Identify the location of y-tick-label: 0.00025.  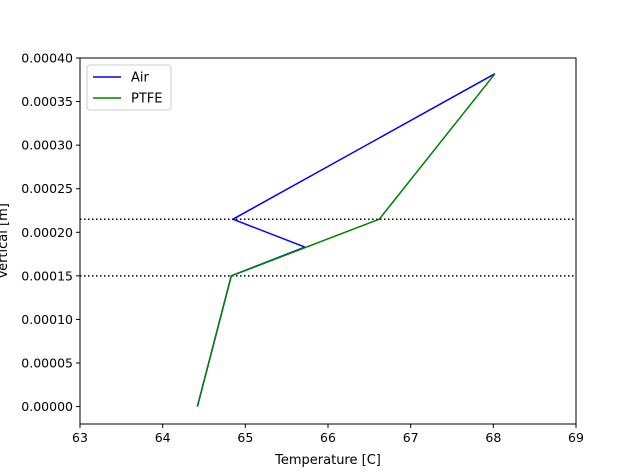
(47, 188).